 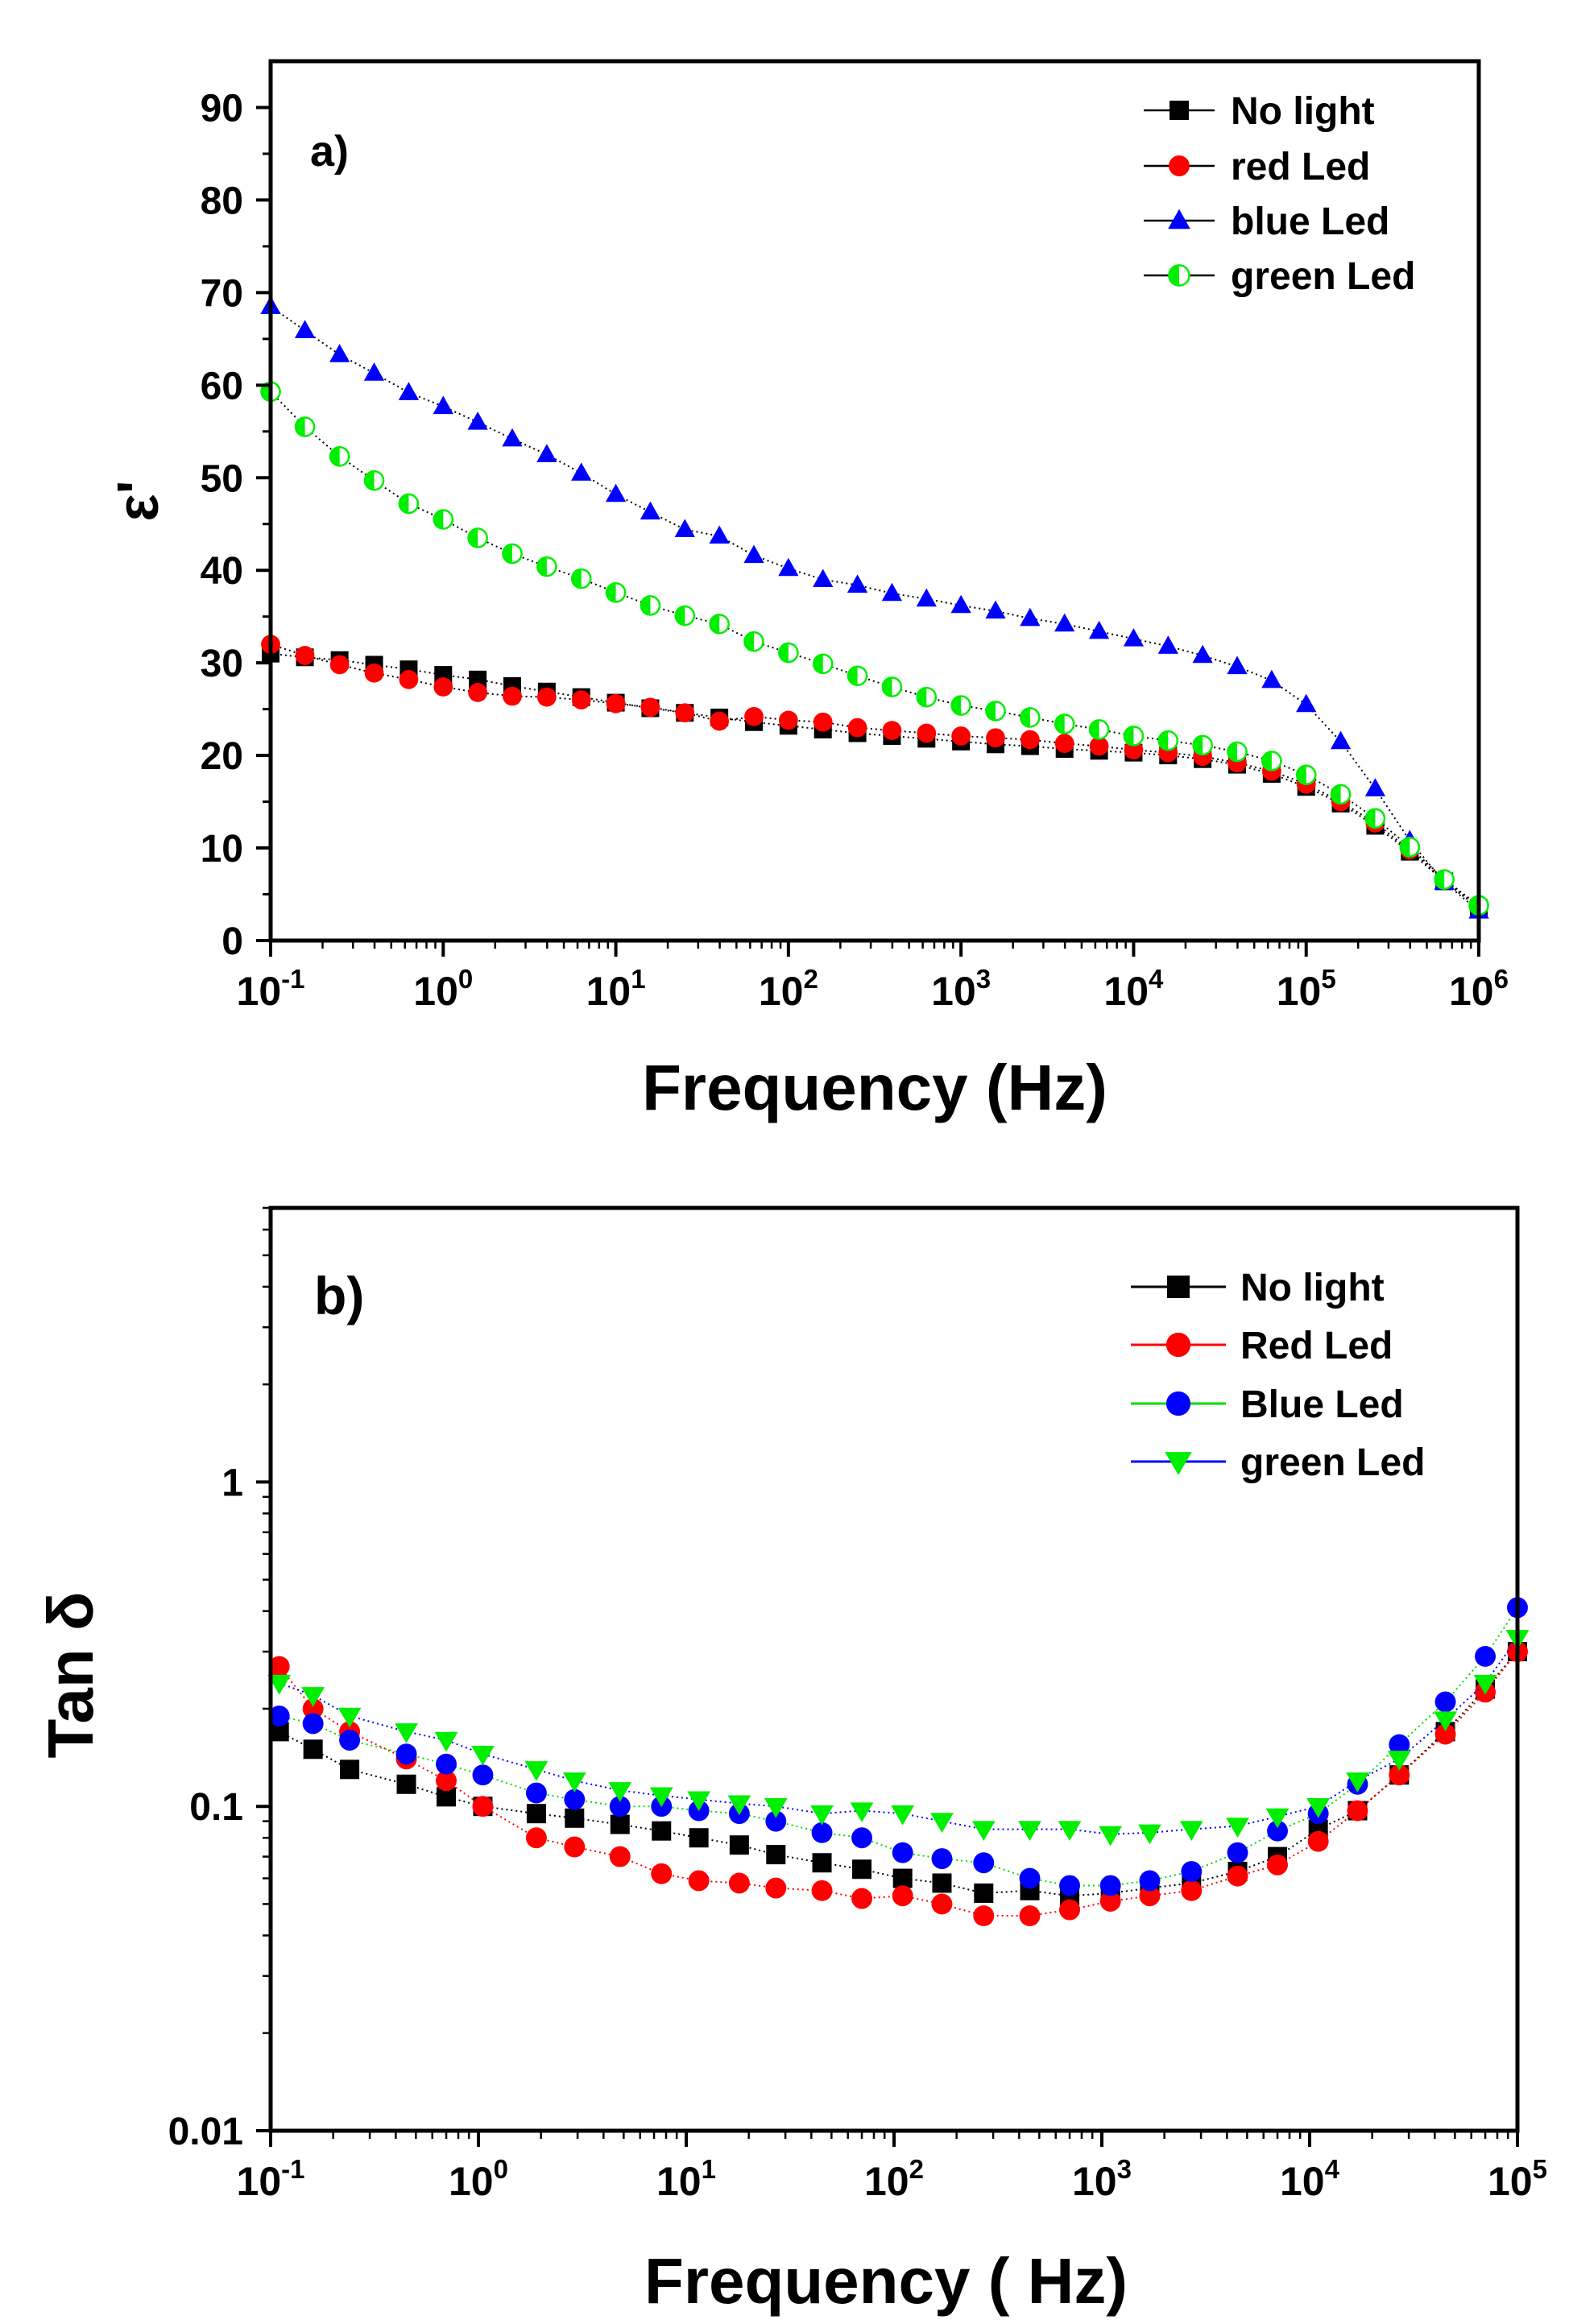 What do you see at coordinates (1102, 2179) in the screenshot?
I see `panel-b-x-tick-label: 10³` at bounding box center [1102, 2179].